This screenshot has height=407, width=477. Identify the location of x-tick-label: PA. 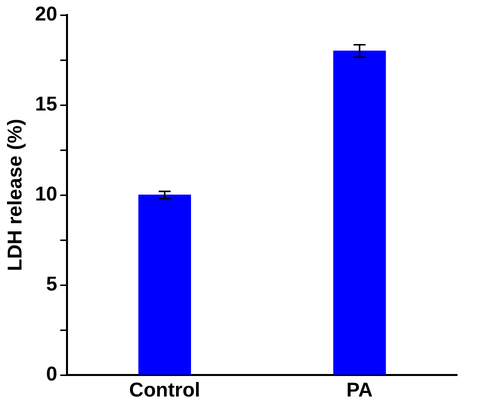
(359, 391).